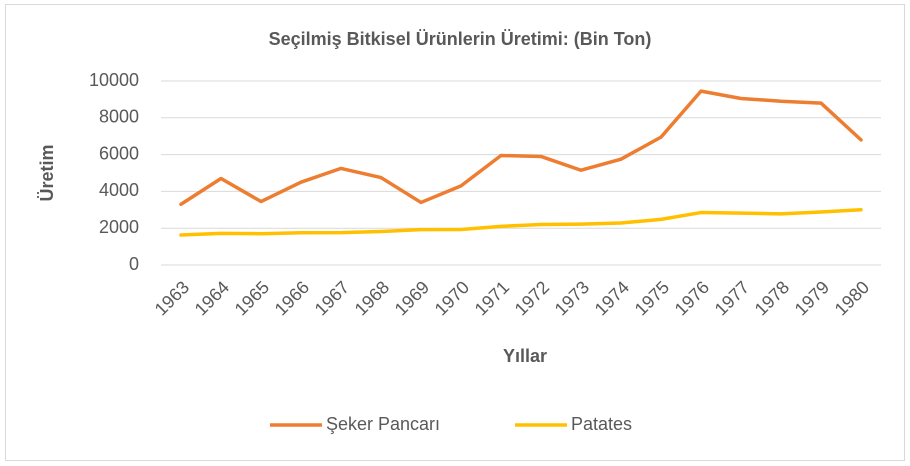  I want to click on y-tick-label: 6000, so click(119, 153).